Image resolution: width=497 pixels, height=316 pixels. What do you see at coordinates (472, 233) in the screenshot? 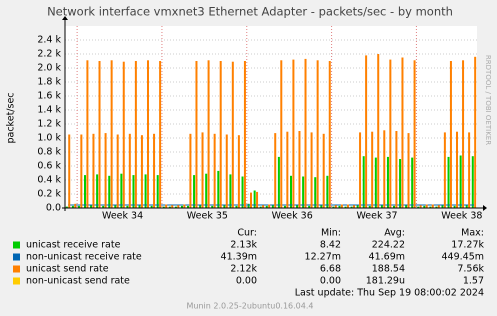
I see `stat-header: Max:` at bounding box center [472, 233].